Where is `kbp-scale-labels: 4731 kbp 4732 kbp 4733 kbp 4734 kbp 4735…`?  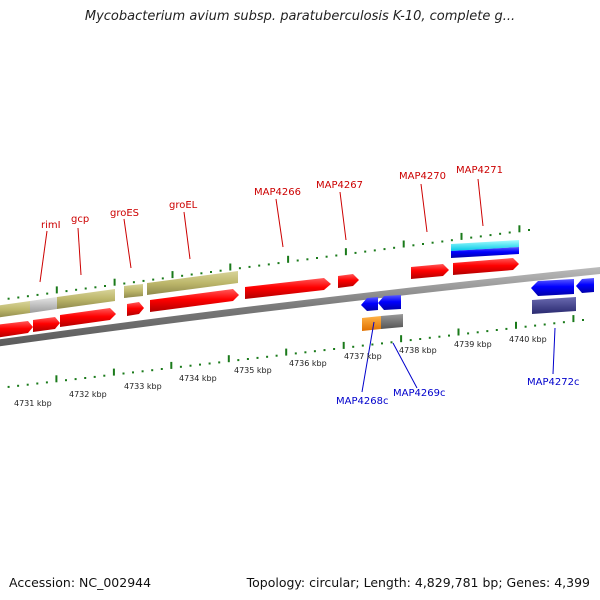
kbp-scale-labels: 4731 kbp 4732 kbp 4733 kbp 4734 kbp 4735… is located at coordinates (280, 371).